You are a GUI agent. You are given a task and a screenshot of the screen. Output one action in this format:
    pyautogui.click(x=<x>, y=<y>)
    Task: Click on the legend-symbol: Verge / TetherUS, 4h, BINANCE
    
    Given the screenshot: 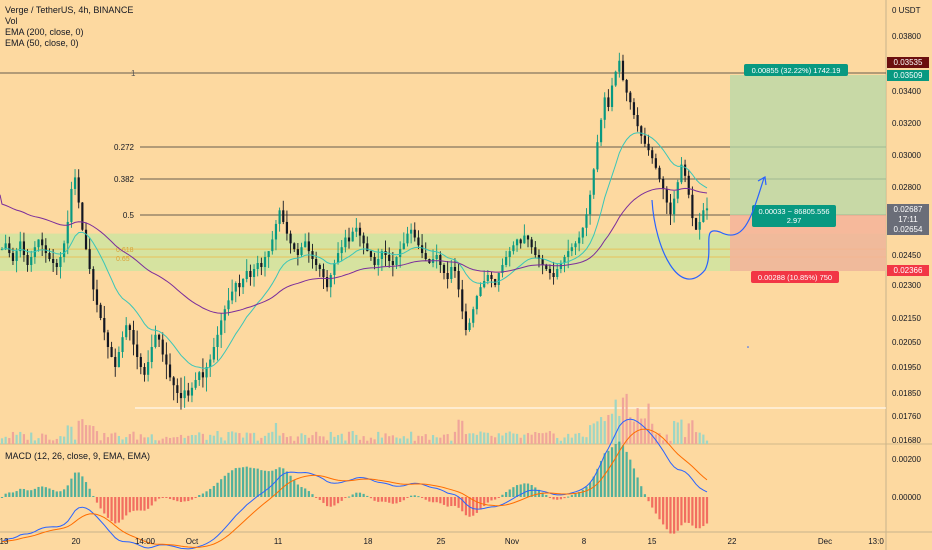 What is the action you would take?
    pyautogui.click(x=69, y=10)
    